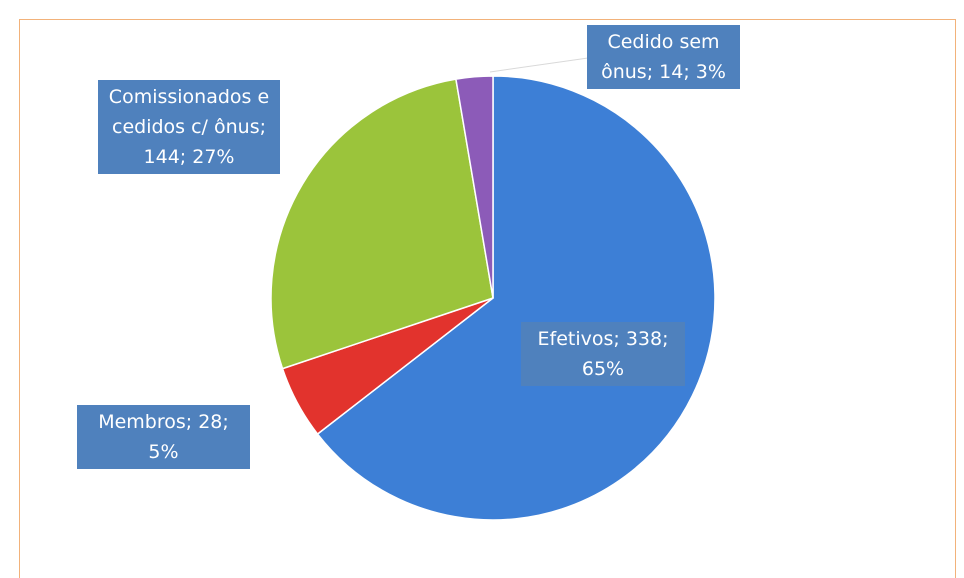 The width and height of the screenshot is (964, 578). Describe the element at coordinates (663, 57) in the screenshot. I see `data-label: Cedido sem ônus; 14; 3%` at that location.